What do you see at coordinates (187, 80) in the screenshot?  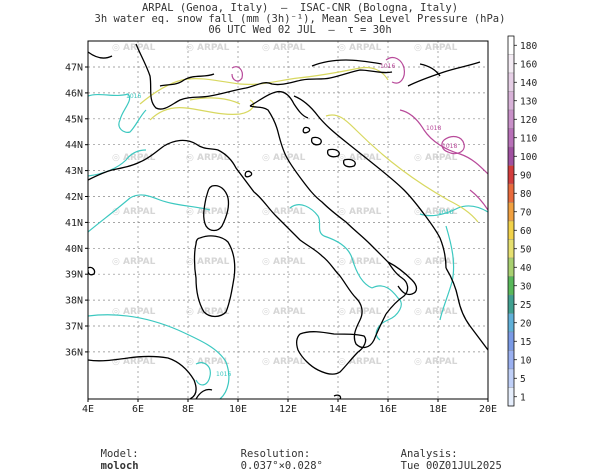 I see `border-swiss` at bounding box center [187, 80].